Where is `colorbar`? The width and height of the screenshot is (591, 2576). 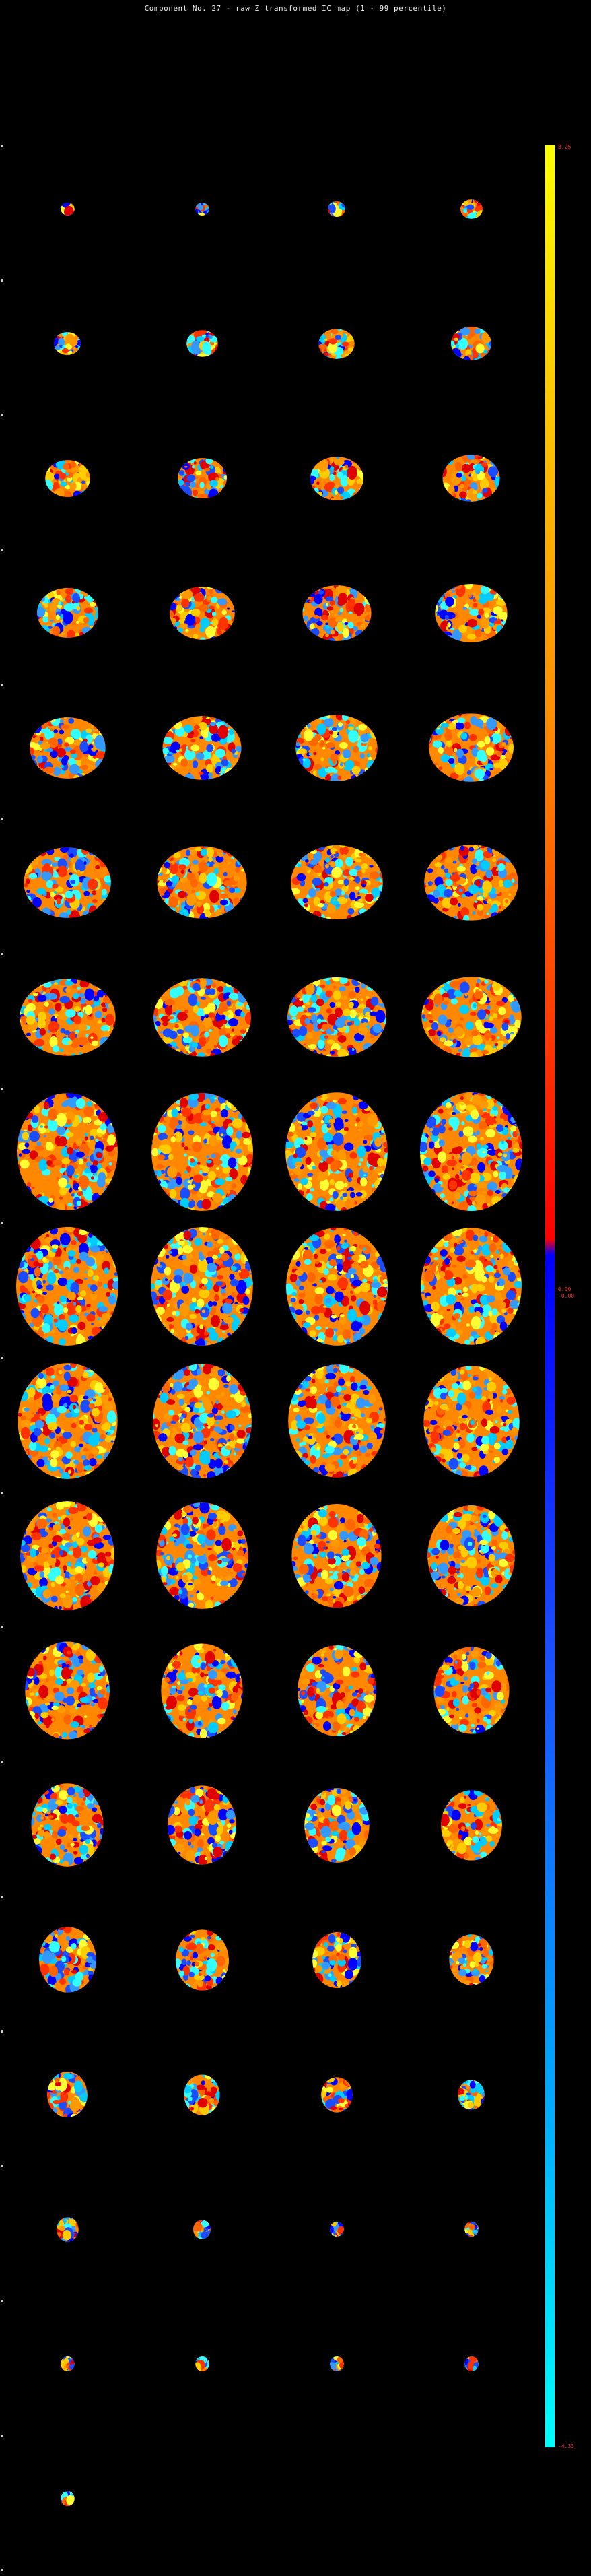 colorbar is located at coordinates (550, 1296).